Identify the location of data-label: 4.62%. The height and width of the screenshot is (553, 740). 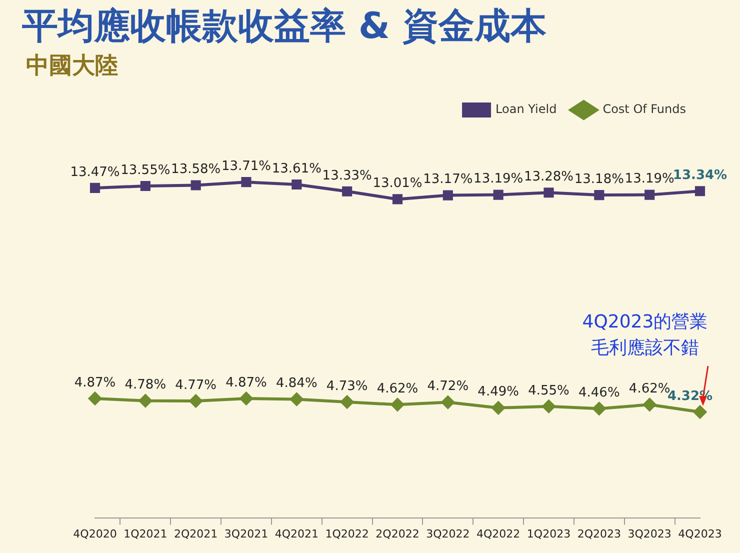
(397, 389).